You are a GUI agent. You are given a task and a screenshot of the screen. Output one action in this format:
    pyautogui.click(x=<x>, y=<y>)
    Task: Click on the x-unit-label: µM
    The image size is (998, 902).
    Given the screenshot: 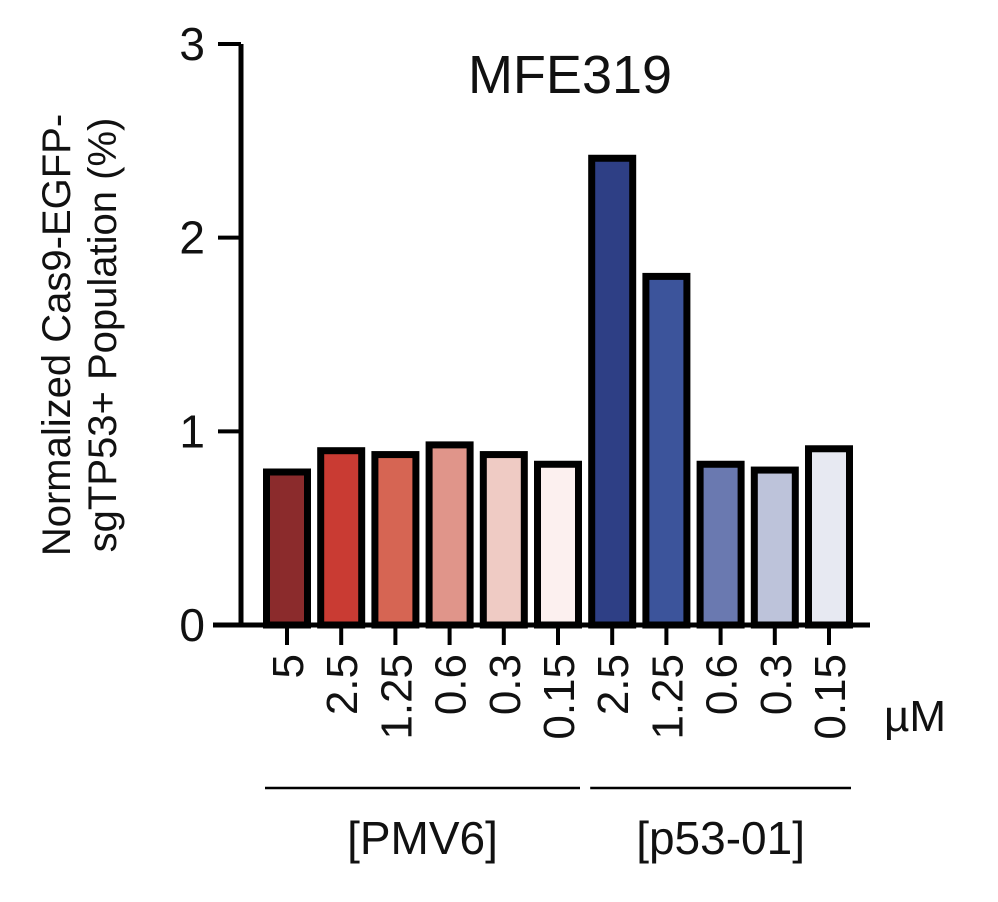 What is the action you would take?
    pyautogui.click(x=915, y=716)
    